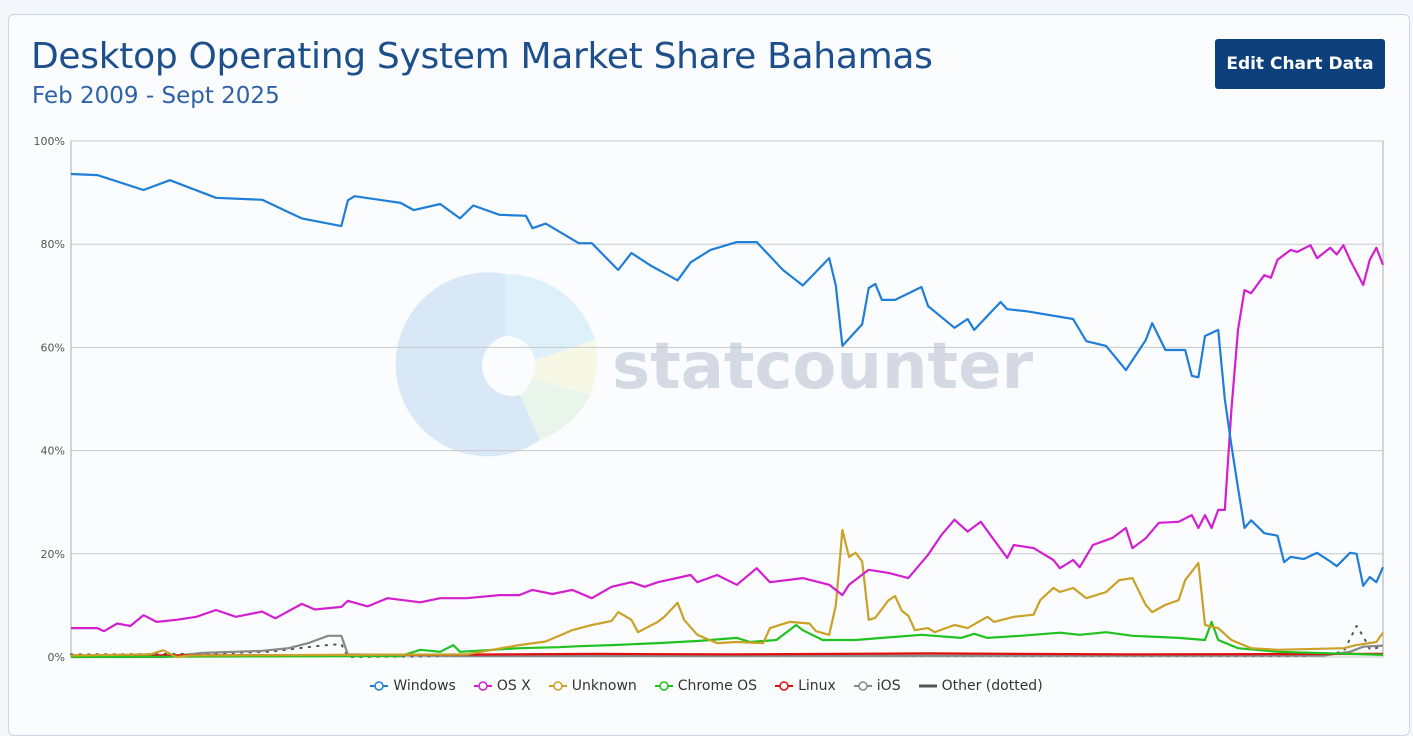 The image size is (1413, 736). Describe the element at coordinates (823, 367) in the screenshot. I see `svg-text: statcounter` at that location.